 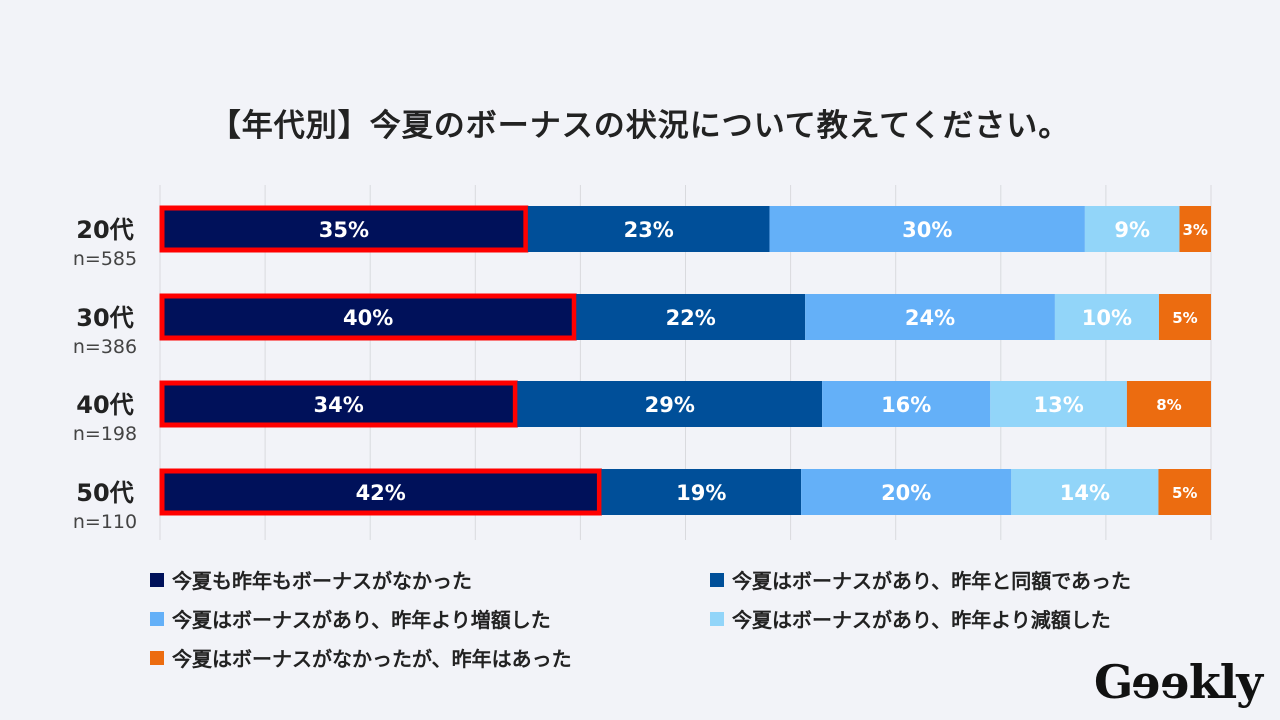 I want to click on legend-label: 今夏はボーナスがなかったが、昨年はあった, so click(x=372, y=659).